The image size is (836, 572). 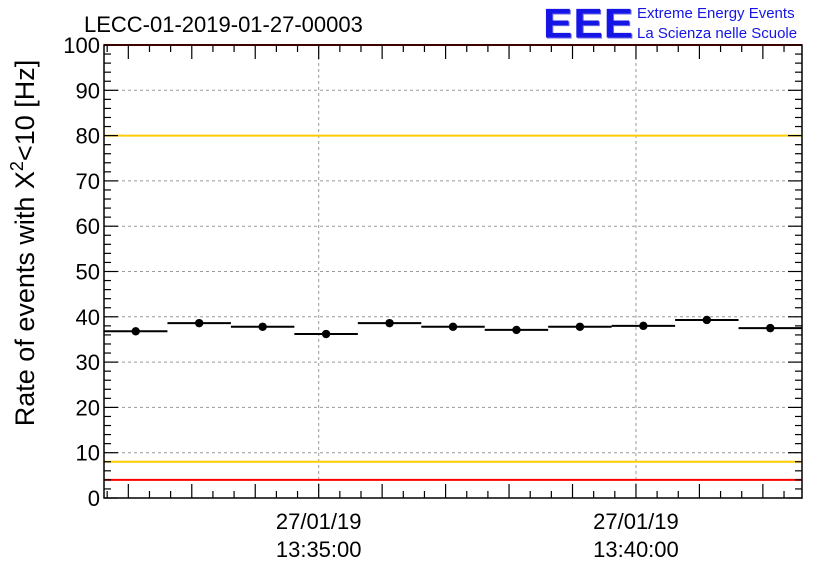 What do you see at coordinates (88, 453) in the screenshot?
I see `y-tick-label-10: 10` at bounding box center [88, 453].